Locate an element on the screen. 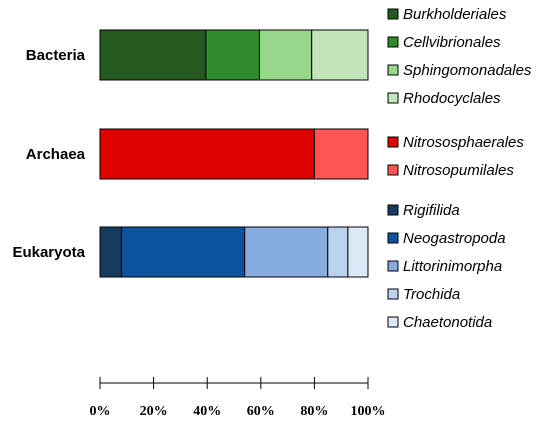 The width and height of the screenshot is (550, 426). category-label-bacteria: Bacteria is located at coordinates (56, 55).